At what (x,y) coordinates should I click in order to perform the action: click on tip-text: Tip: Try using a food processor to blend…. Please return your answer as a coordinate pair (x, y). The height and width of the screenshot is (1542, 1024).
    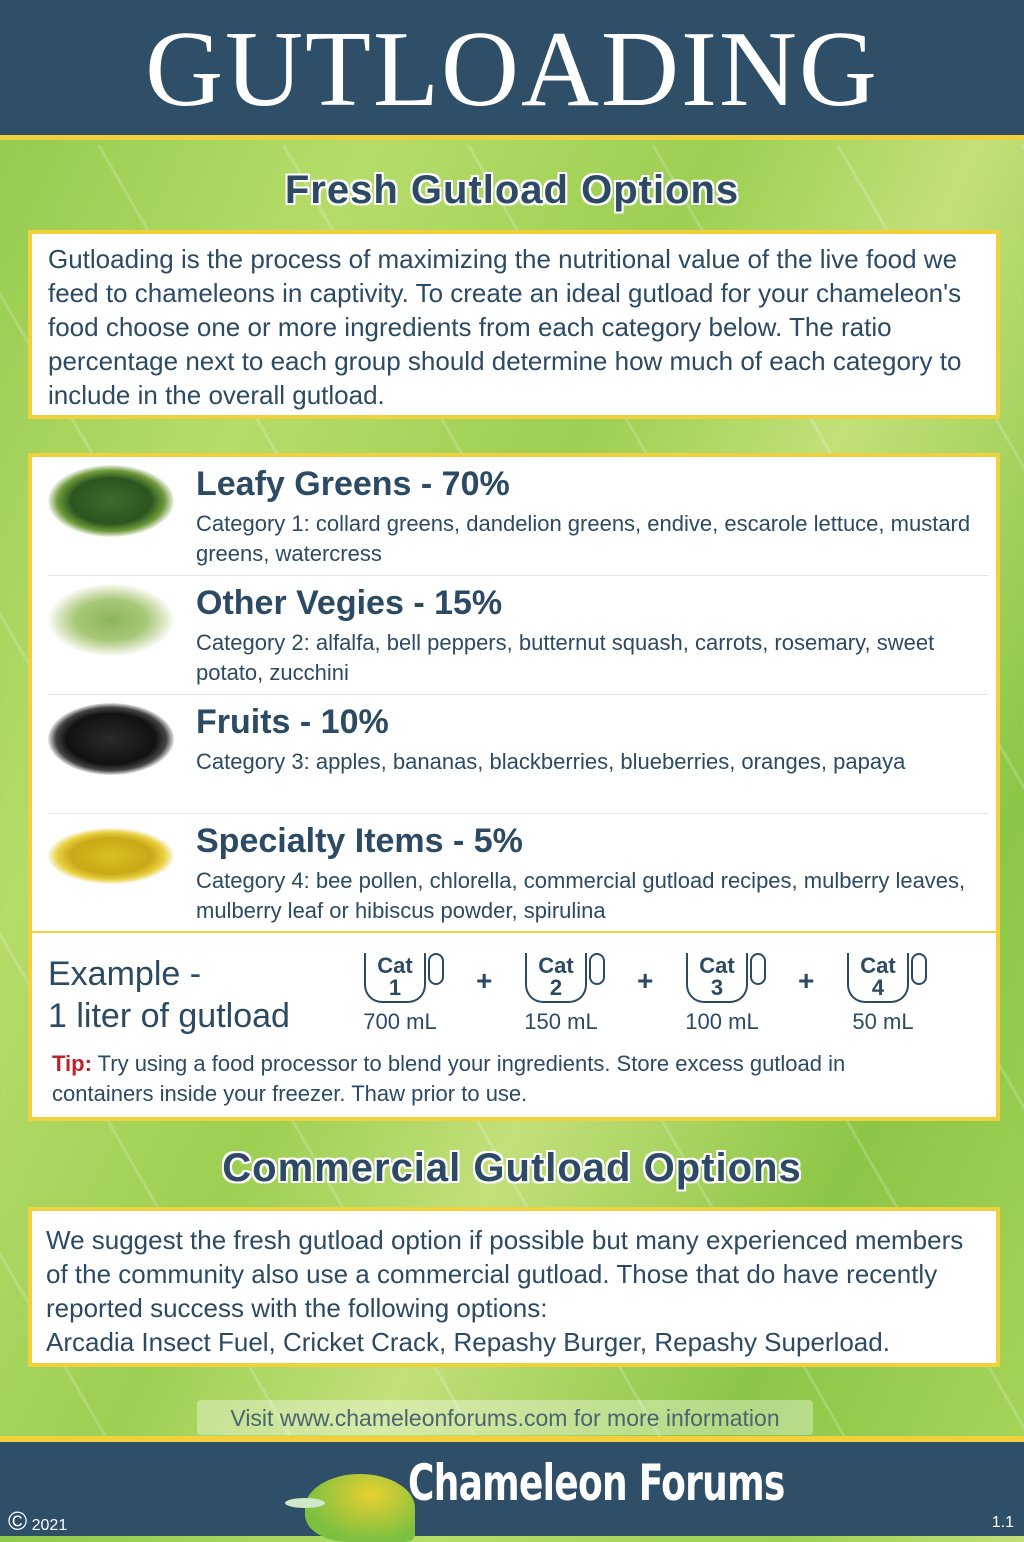
    Looking at the image, I should click on (502, 1079).